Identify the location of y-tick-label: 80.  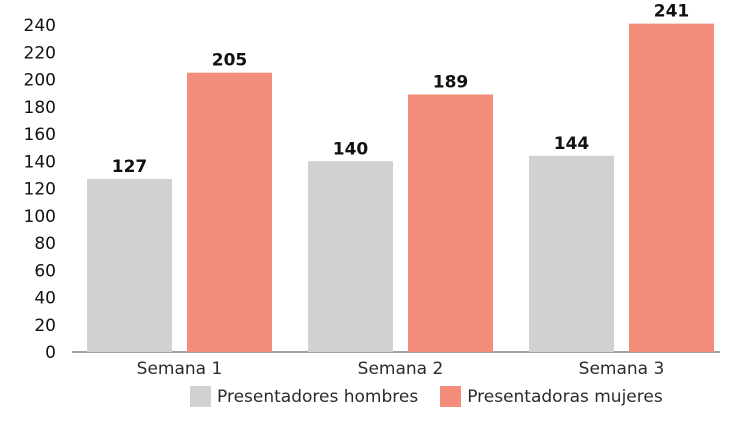
(45, 244).